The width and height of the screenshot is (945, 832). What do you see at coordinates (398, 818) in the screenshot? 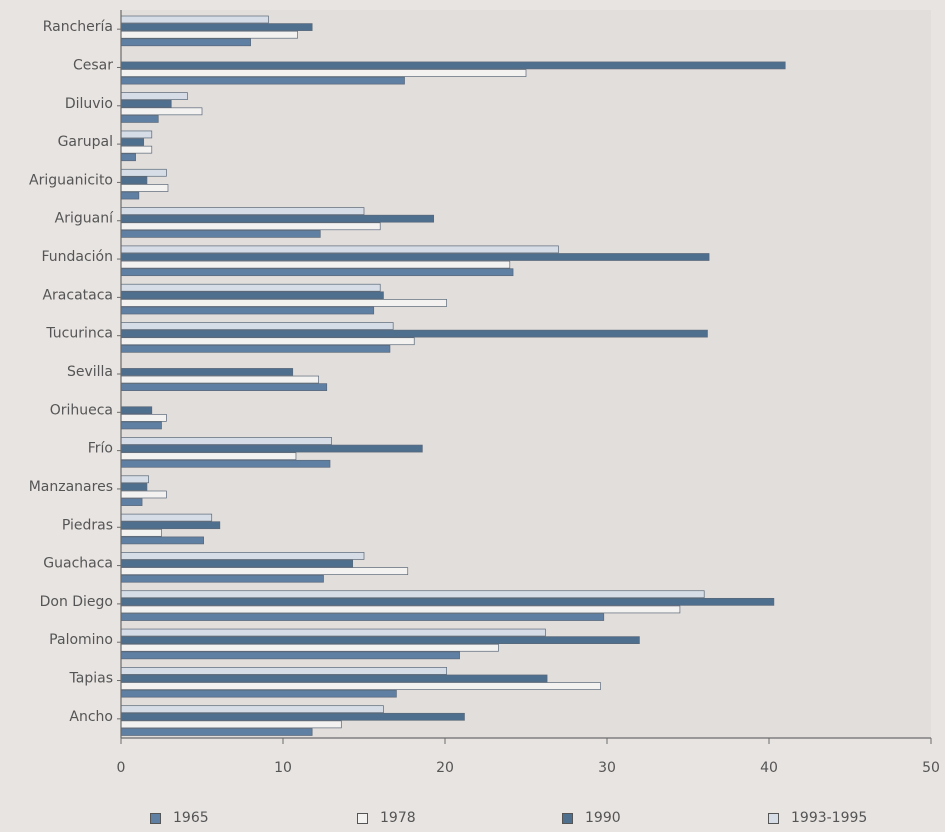
I see `legend-label-1978: 1978` at bounding box center [398, 818].